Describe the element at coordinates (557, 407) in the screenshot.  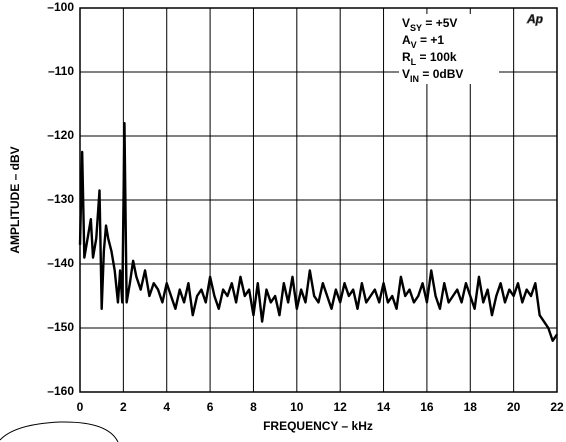
I see `x-tick-label: 22` at that location.